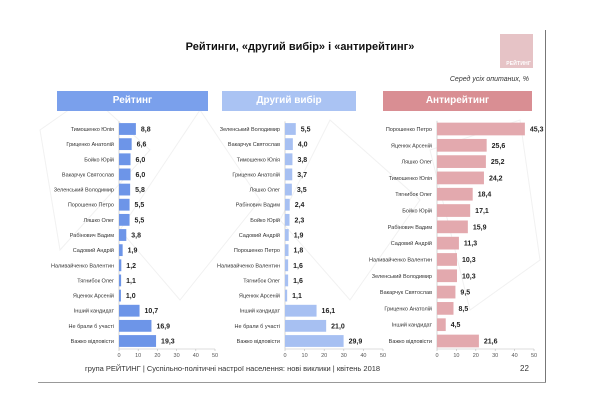 The width and height of the screenshot is (600, 412). What do you see at coordinates (496, 178) in the screenshot?
I see `data-label: 24,2` at bounding box center [496, 178].